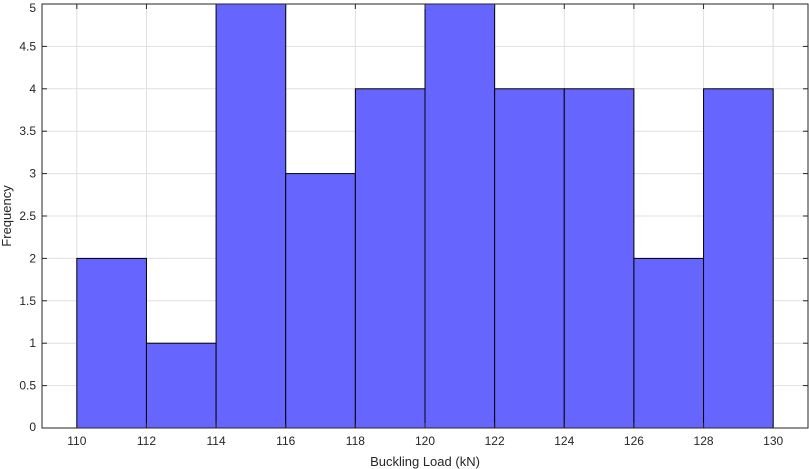 This screenshot has width=809, height=469. Describe the element at coordinates (7, 216) in the screenshot. I see `y-axis-label: Frequency` at that location.